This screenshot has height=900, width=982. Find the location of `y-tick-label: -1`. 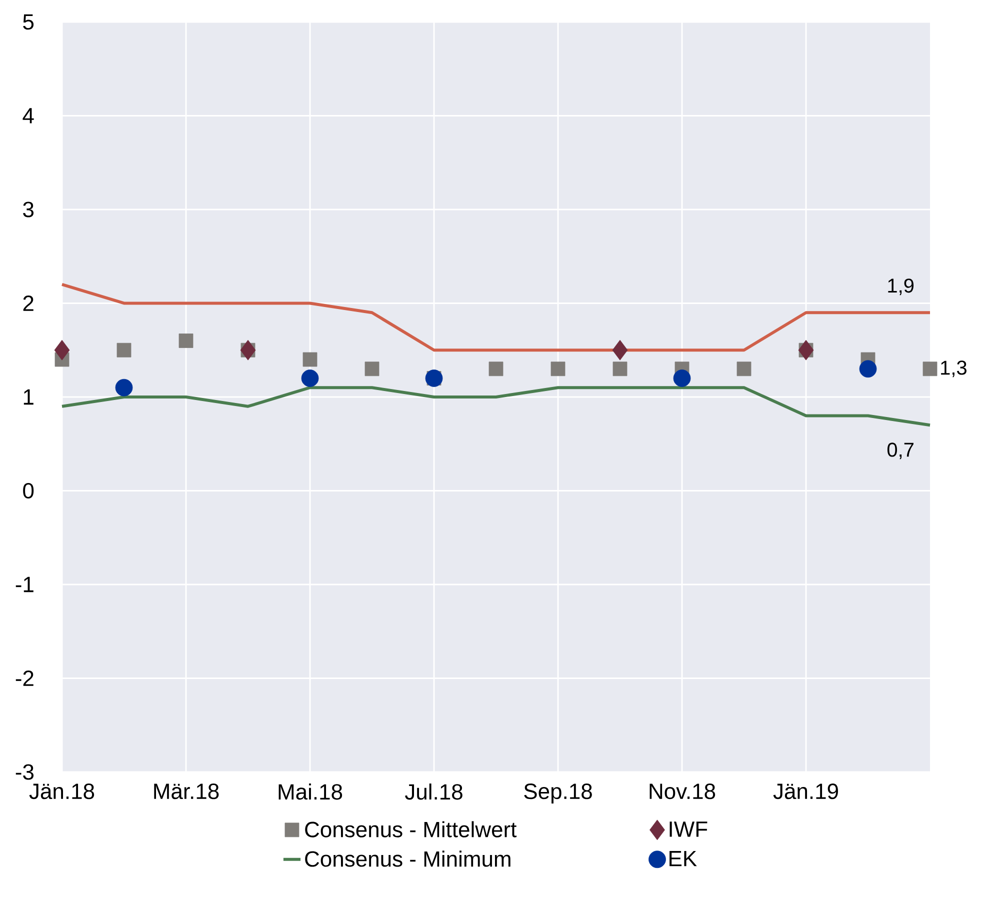

y-tick-label: -1 is located at coordinates (25, 584).